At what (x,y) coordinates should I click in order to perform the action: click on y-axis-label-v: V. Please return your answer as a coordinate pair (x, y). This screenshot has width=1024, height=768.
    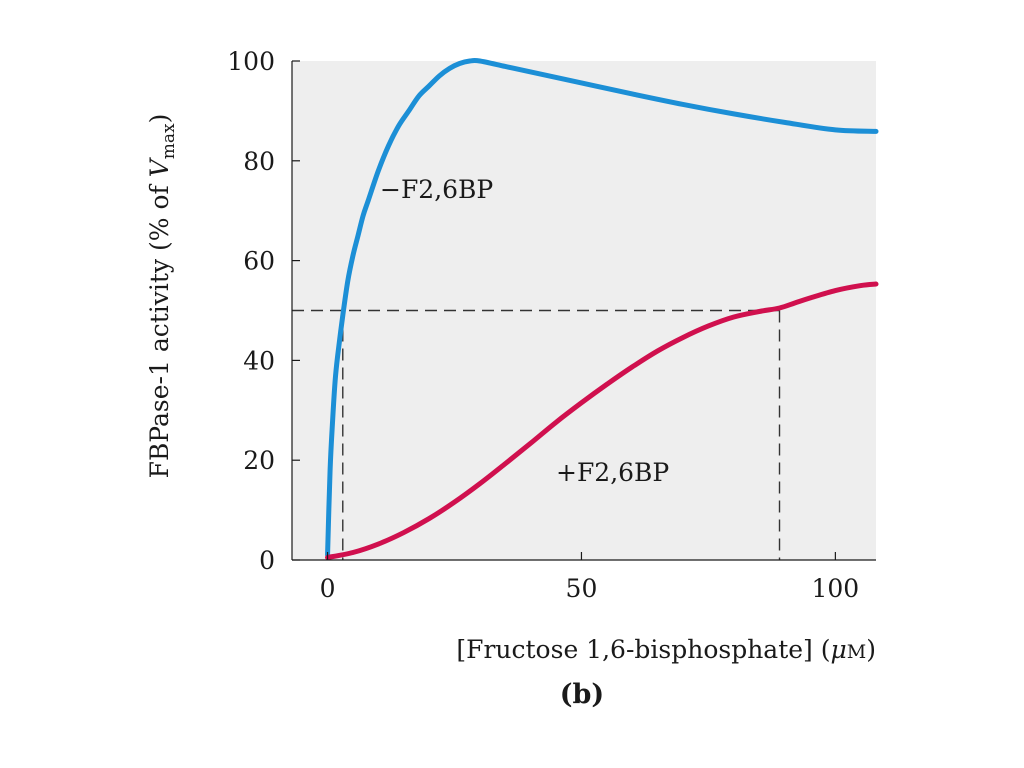
    Looking at the image, I should click on (159, 166).